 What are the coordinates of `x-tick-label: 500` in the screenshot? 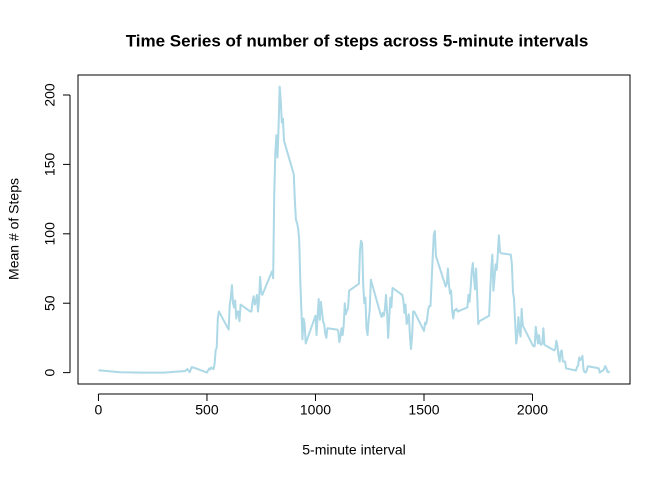 It's located at (207, 410).